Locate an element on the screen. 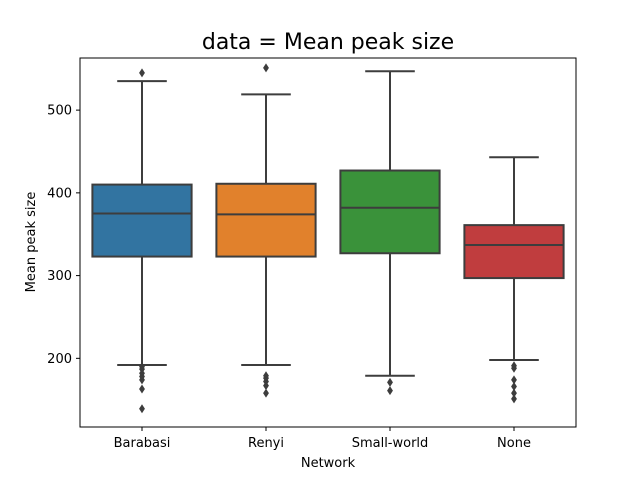 The width and height of the screenshot is (640, 480). y-tick-label: 200 is located at coordinates (59, 359).